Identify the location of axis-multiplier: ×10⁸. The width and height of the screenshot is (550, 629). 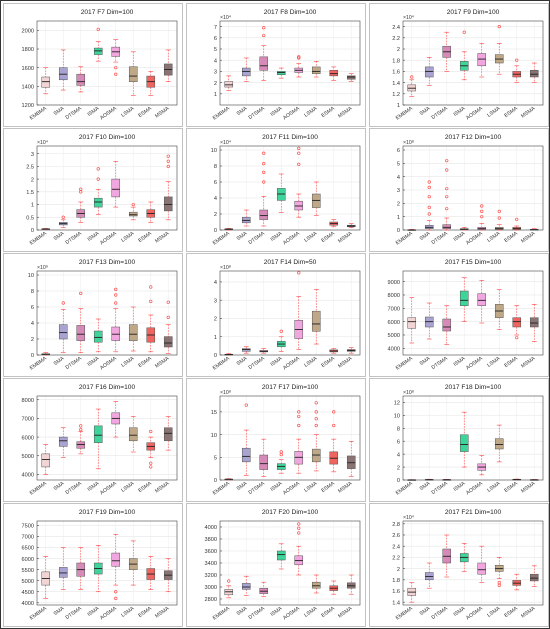
(408, 143).